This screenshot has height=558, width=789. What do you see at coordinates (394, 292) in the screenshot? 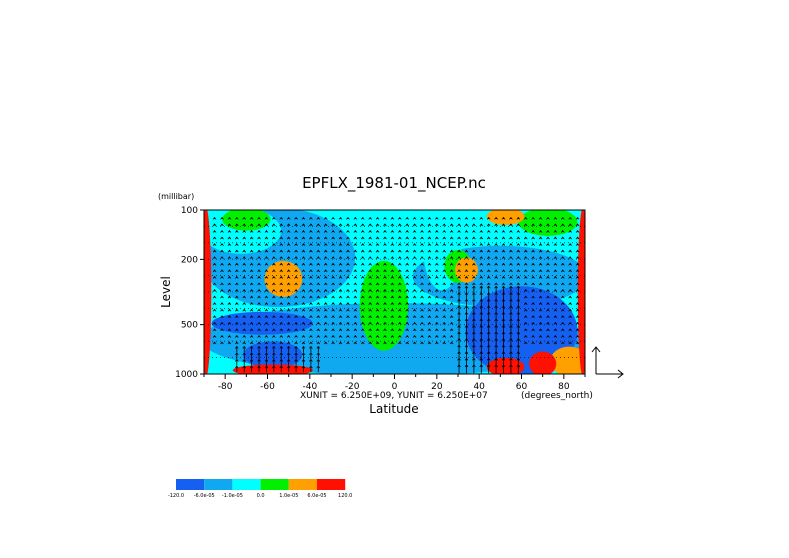
I see `contour-fill-layer` at bounding box center [394, 292].